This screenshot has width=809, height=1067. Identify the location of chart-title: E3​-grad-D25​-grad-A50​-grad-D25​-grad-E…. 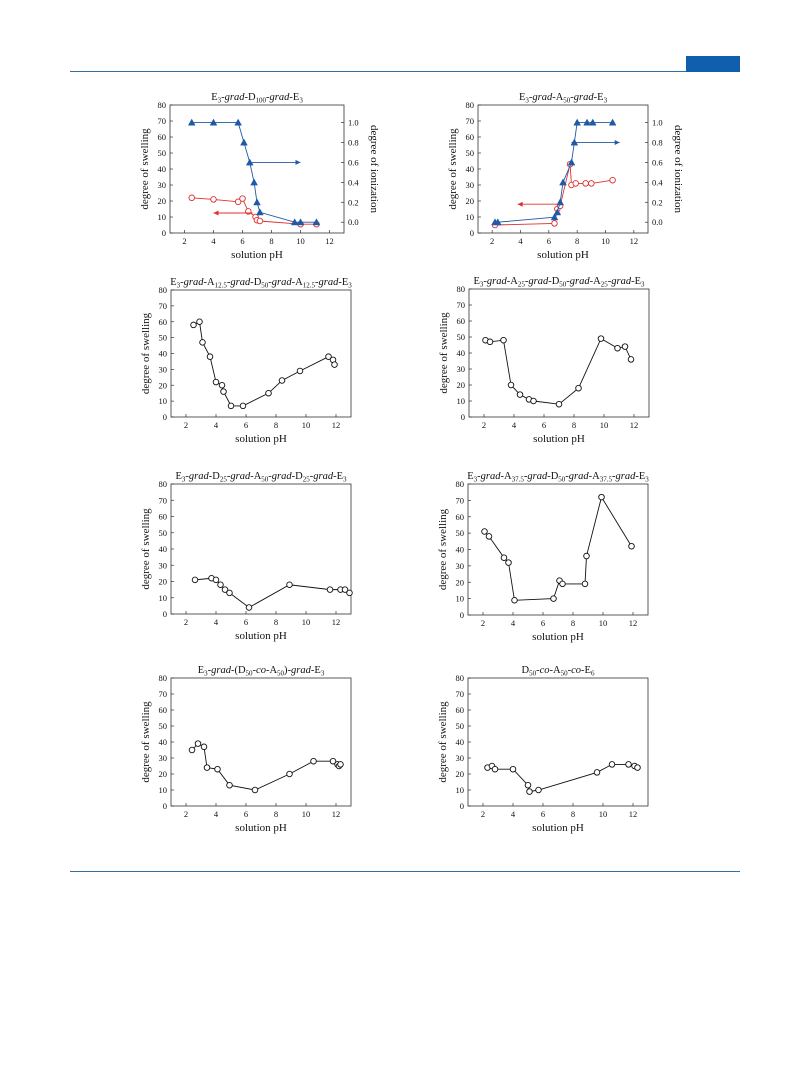
(262, 477).